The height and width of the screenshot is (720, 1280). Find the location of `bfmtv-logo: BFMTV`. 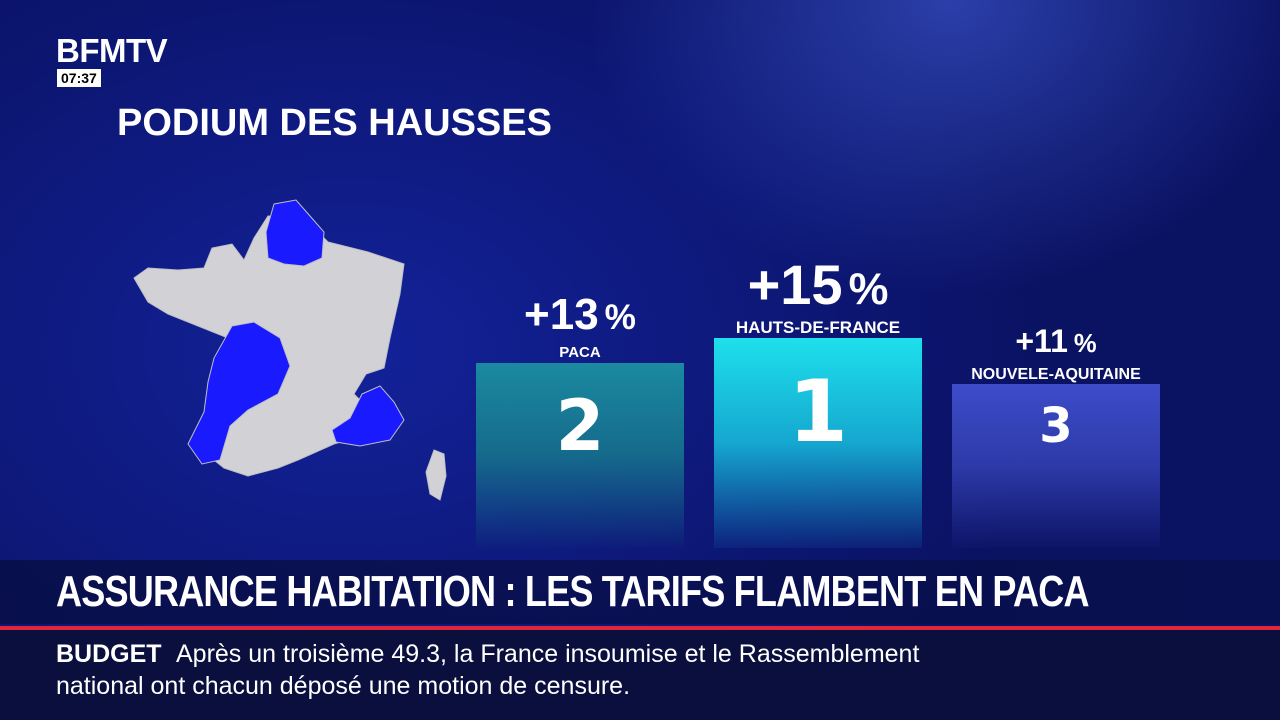

bfmtv-logo: BFMTV is located at coordinates (112, 50).